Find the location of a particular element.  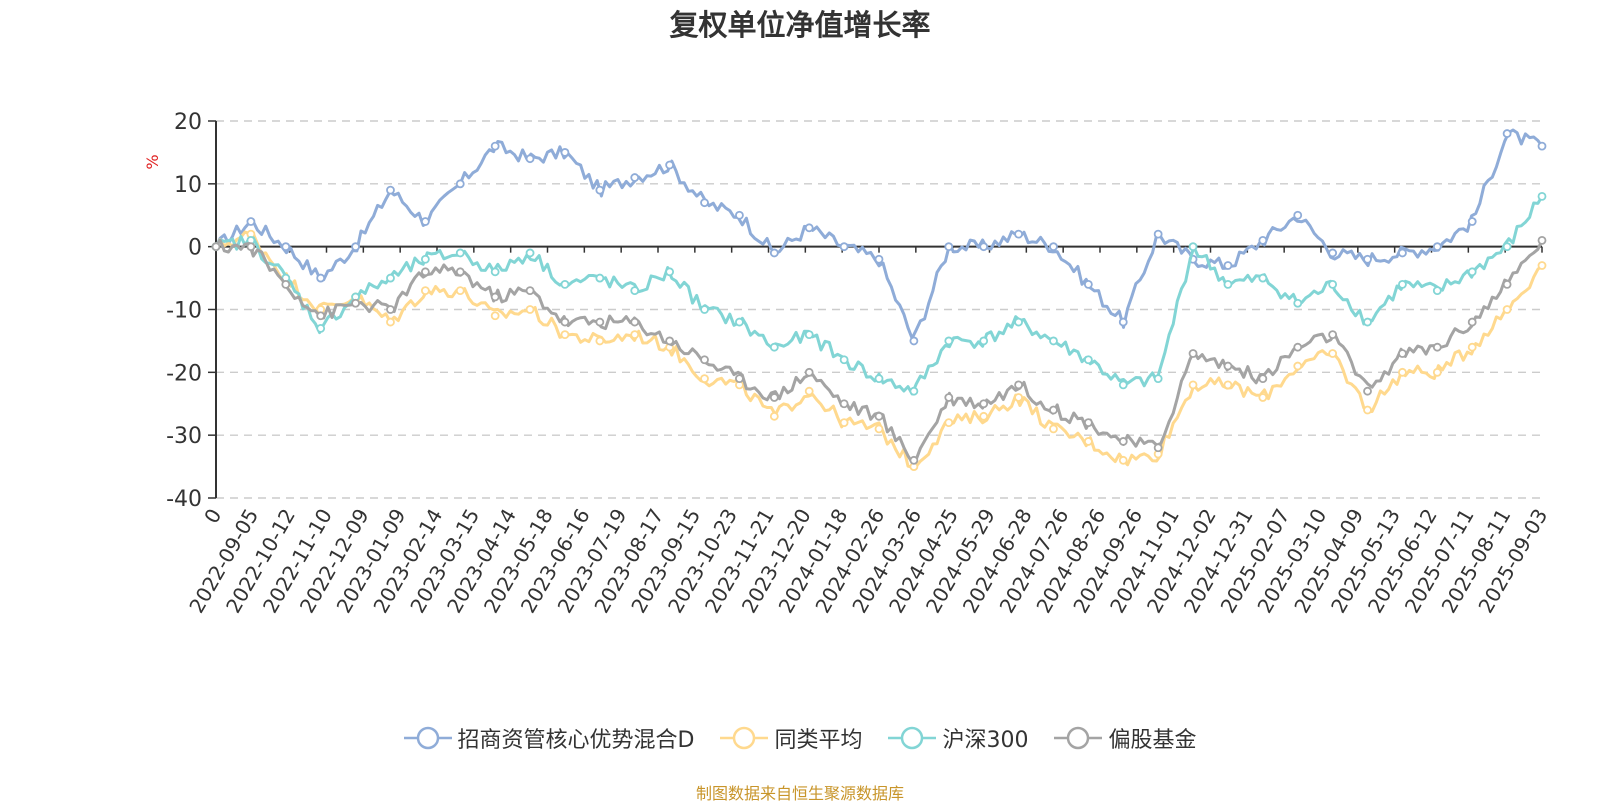

x-tick-label: 0 is located at coordinates (212, 516).